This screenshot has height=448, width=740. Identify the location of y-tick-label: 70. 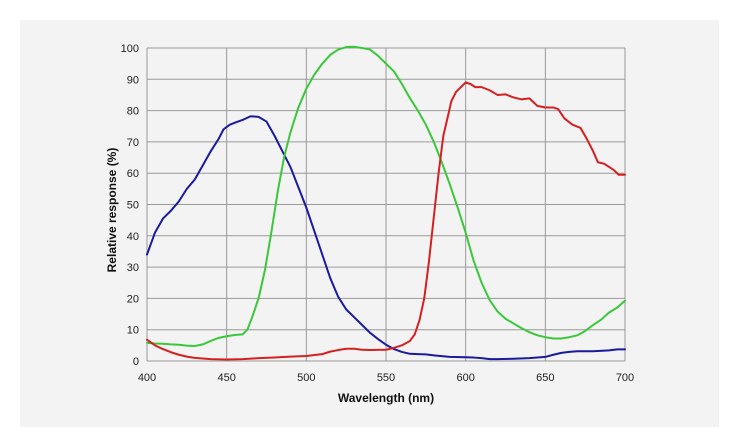
(133, 143).